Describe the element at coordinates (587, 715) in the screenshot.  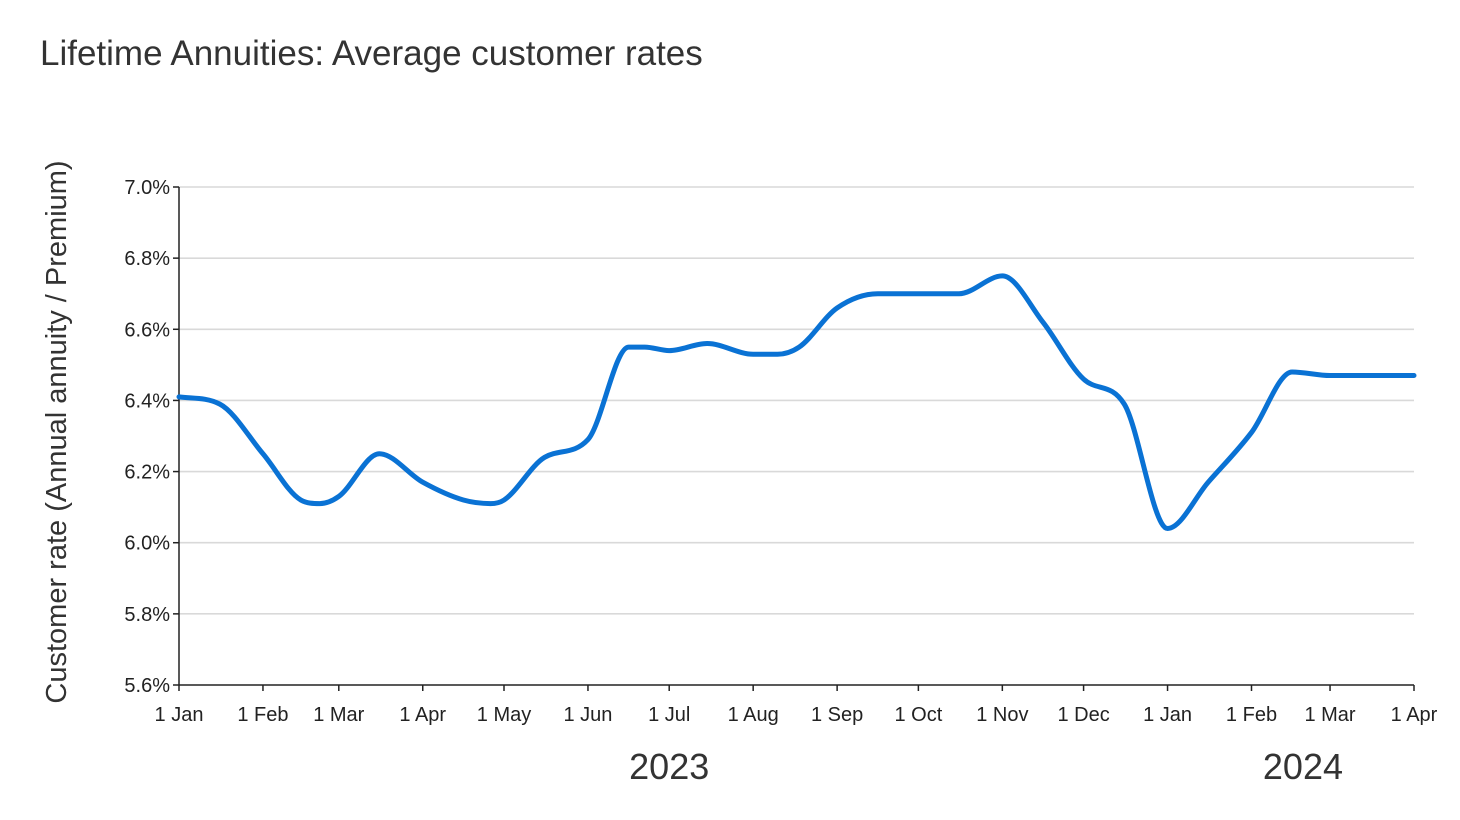
I see `x-tick-label: 1 Jun` at that location.